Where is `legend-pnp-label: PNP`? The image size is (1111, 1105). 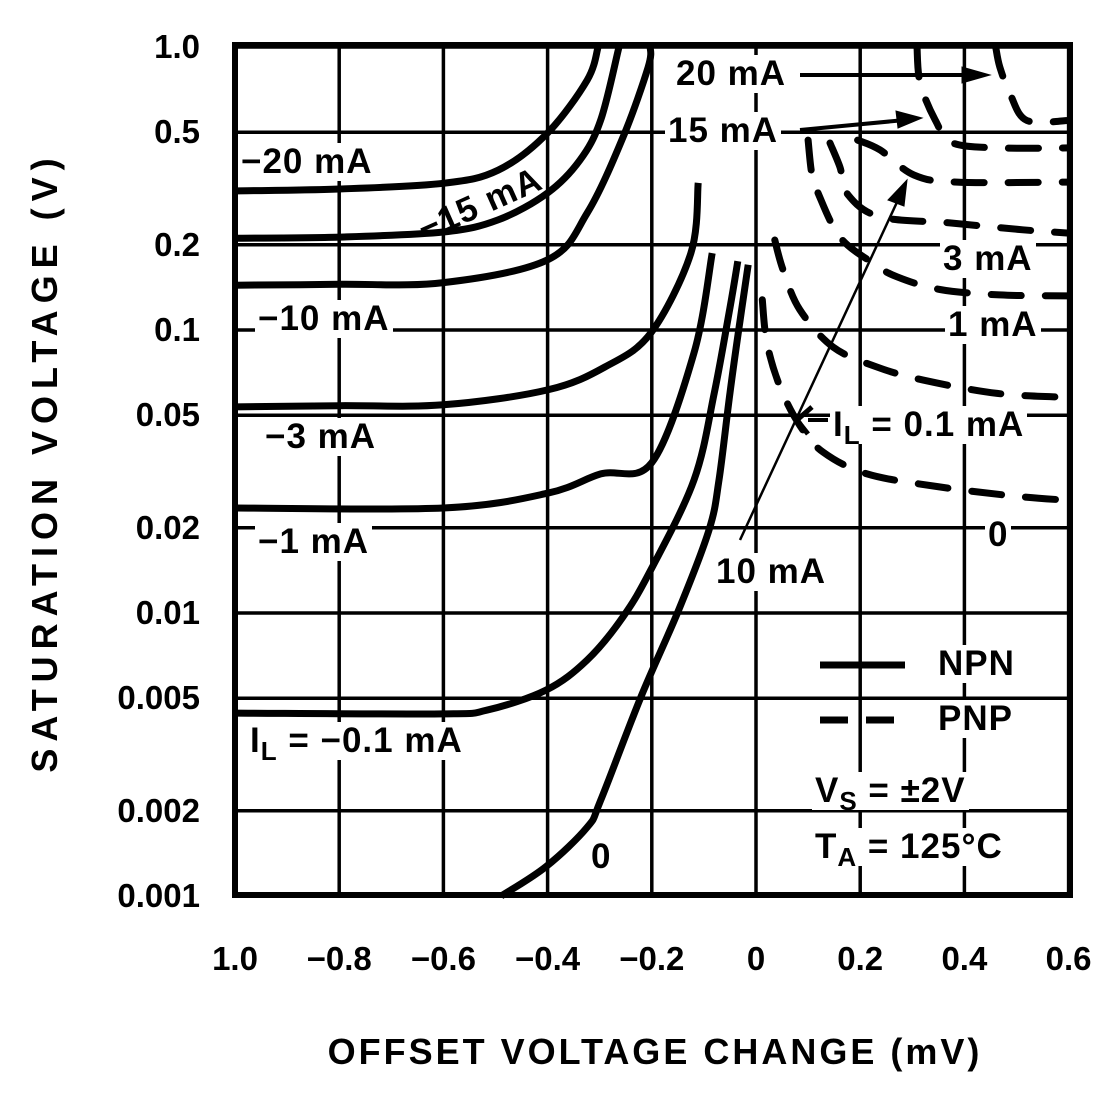 legend-pnp-label: PNP is located at coordinates (975, 719).